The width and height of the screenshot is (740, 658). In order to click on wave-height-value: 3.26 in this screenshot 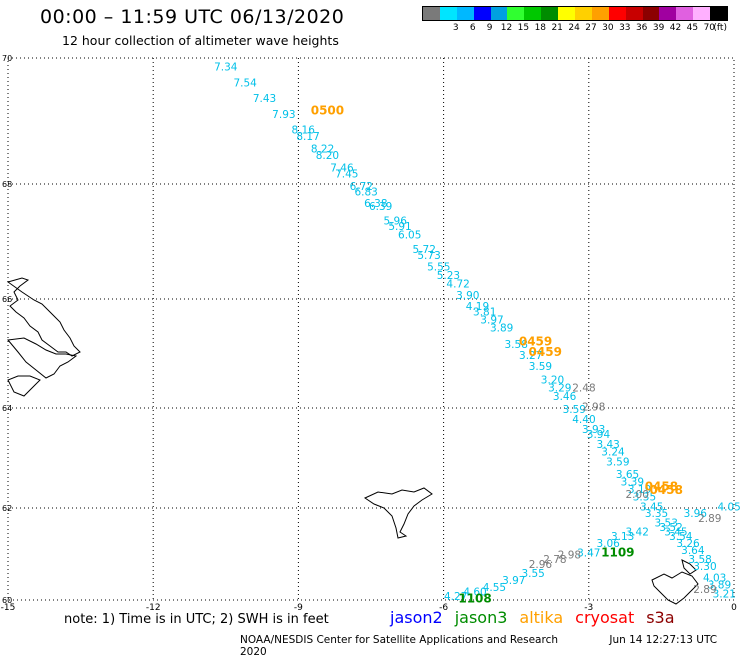, I will do `click(688, 544)`.